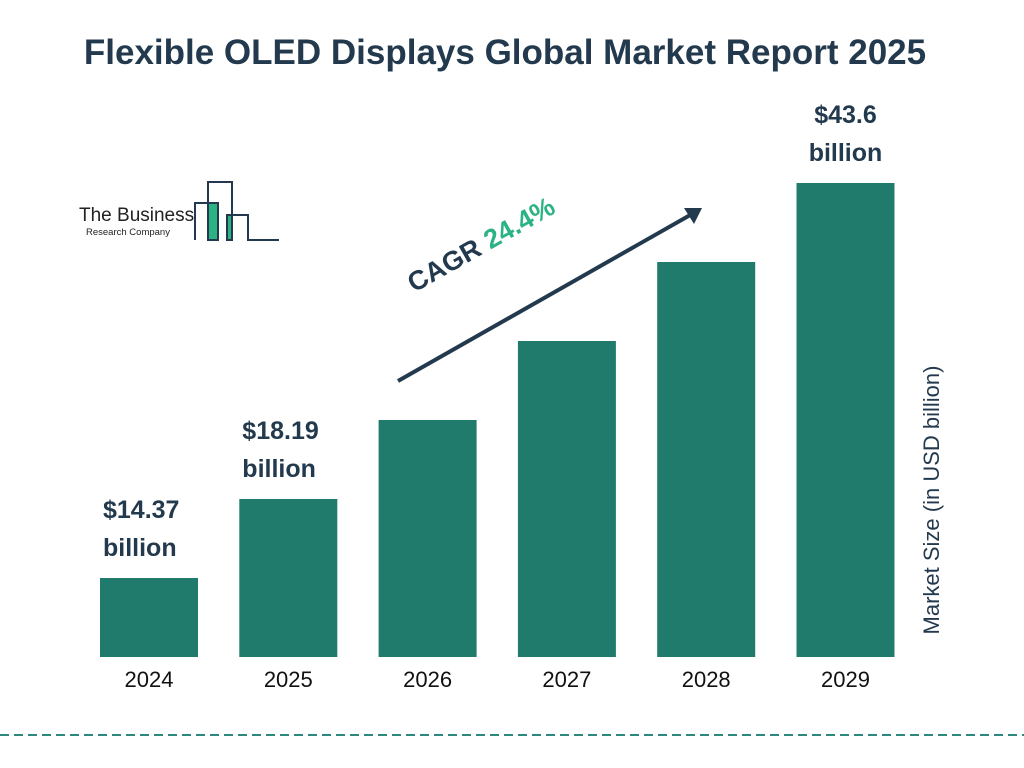 The image size is (1024, 768). I want to click on x-tick-label: 2025, so click(288, 679).